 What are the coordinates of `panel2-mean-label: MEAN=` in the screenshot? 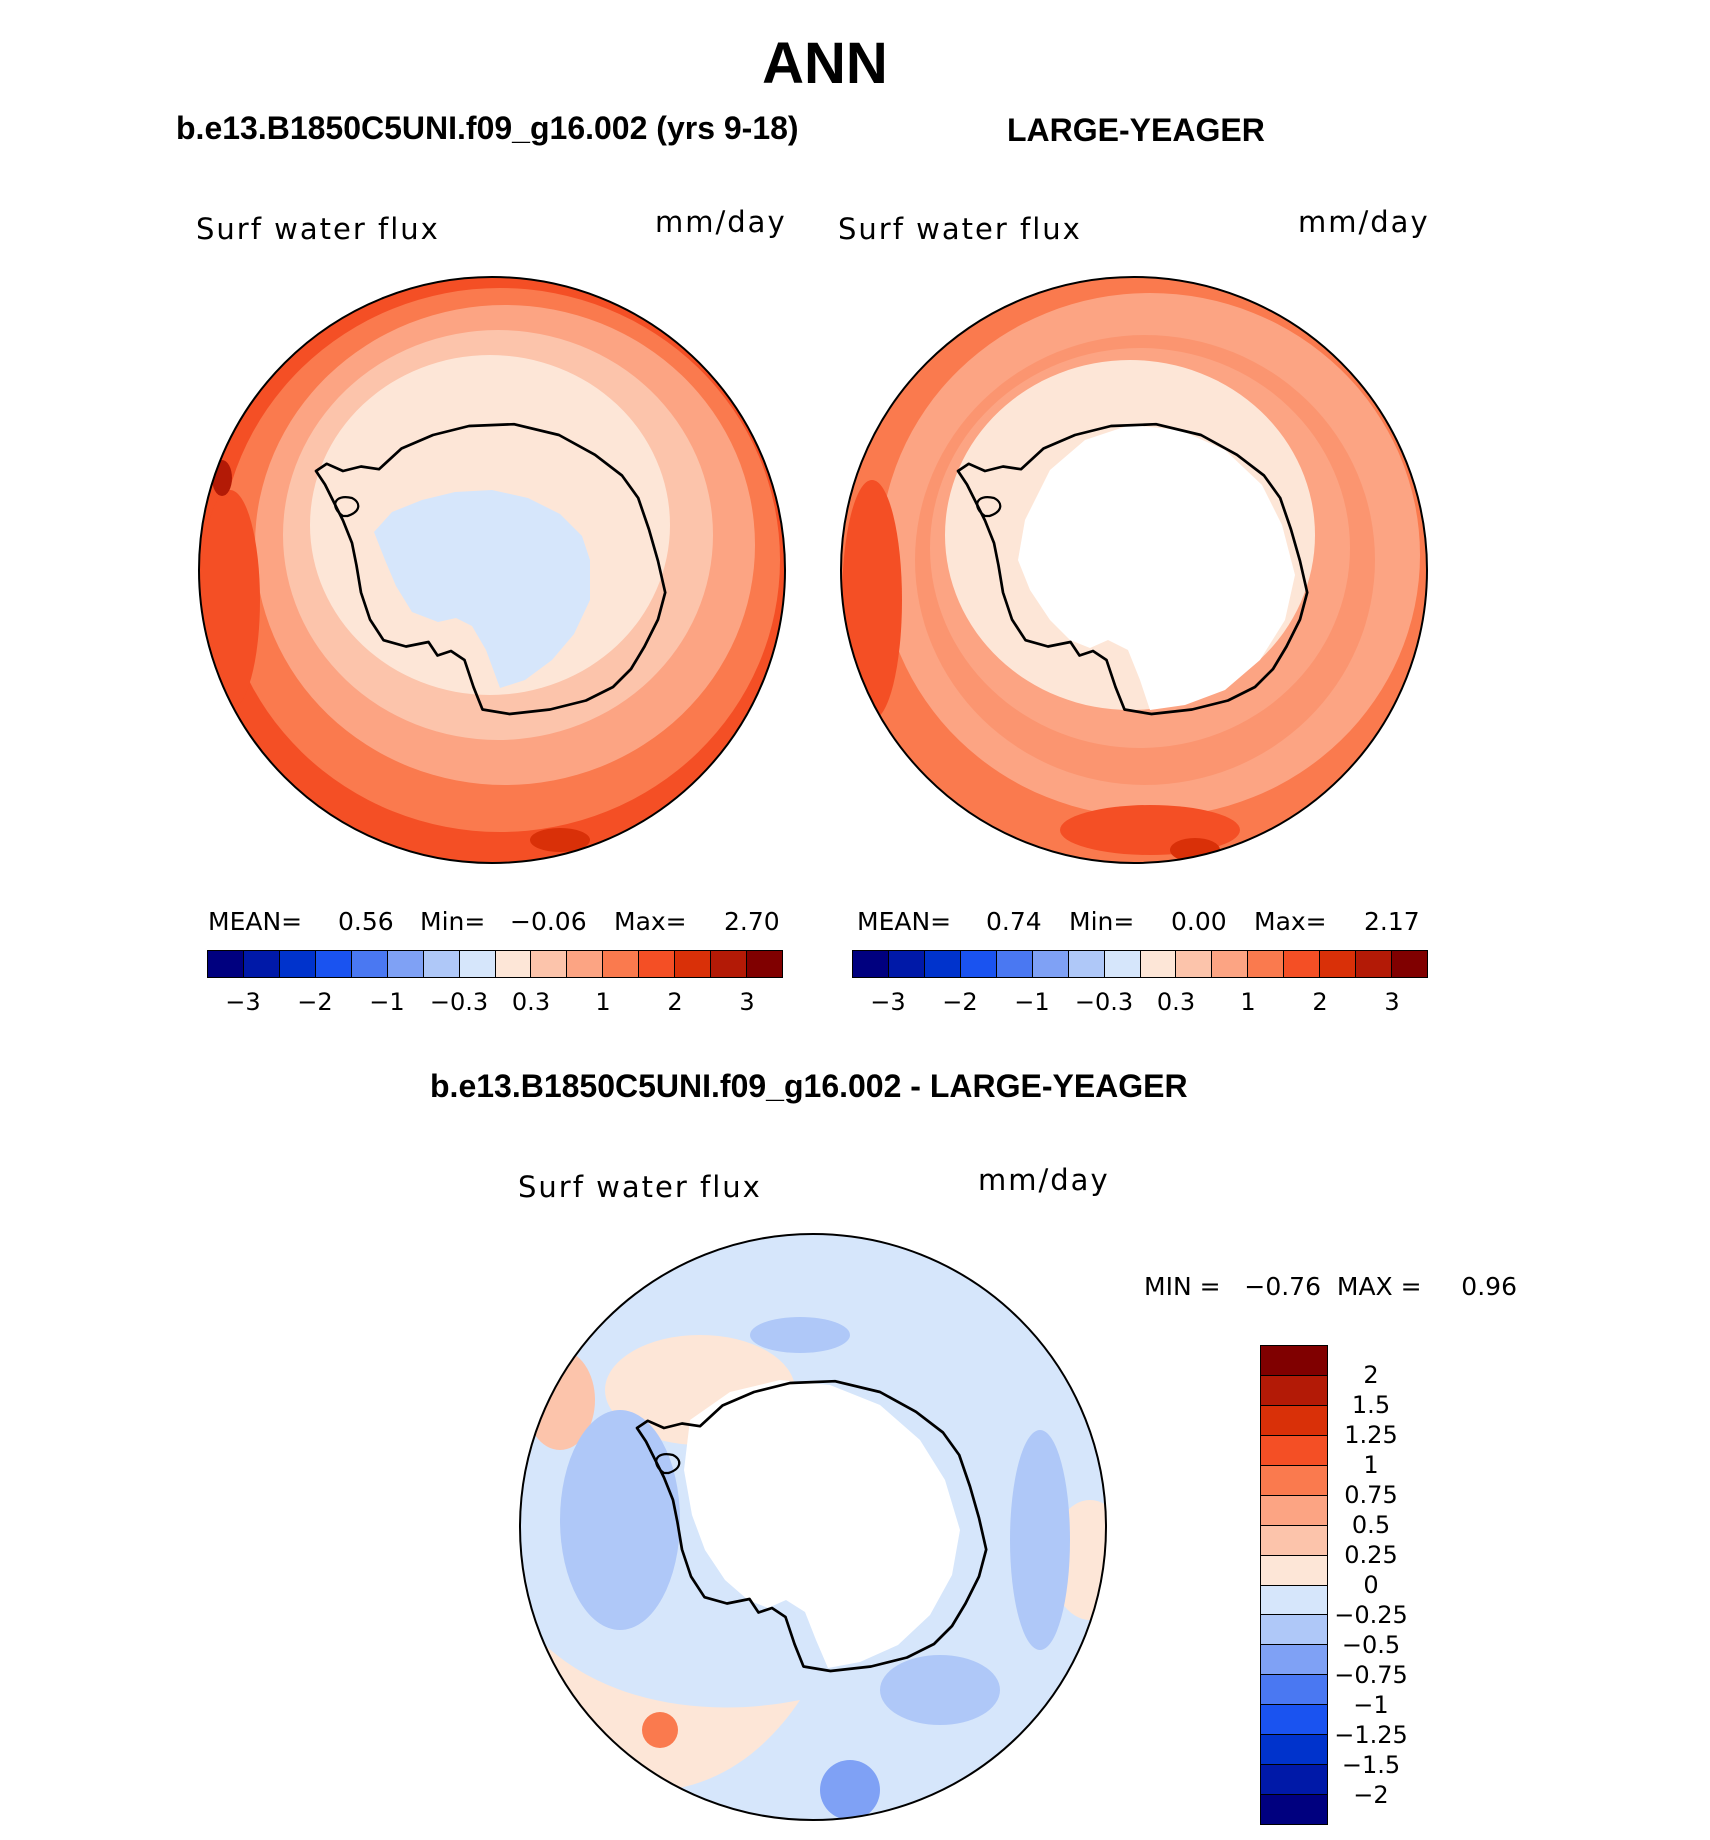 It's located at (904, 921).